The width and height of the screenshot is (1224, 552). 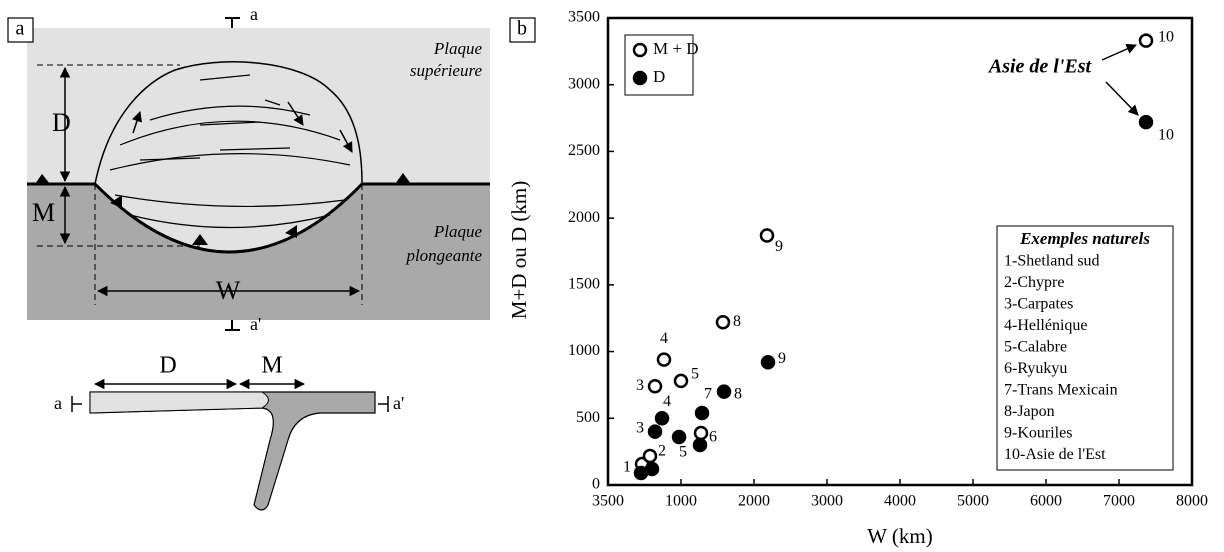 I want to click on y-tick-label: 500, so click(x=588, y=417).